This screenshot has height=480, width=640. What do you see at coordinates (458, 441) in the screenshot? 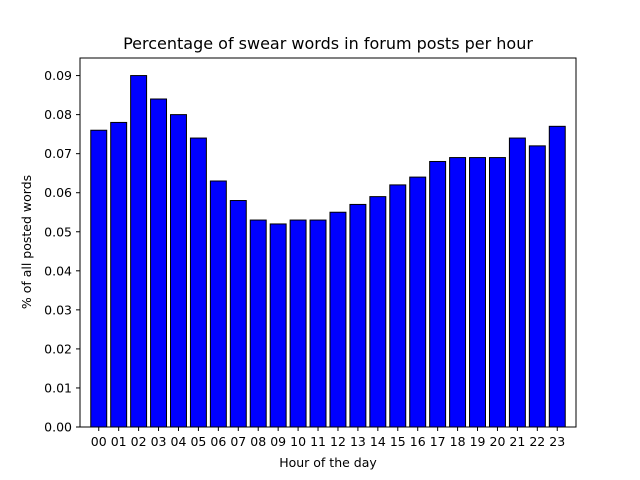
I see `x-tick-label: 18` at bounding box center [458, 441].